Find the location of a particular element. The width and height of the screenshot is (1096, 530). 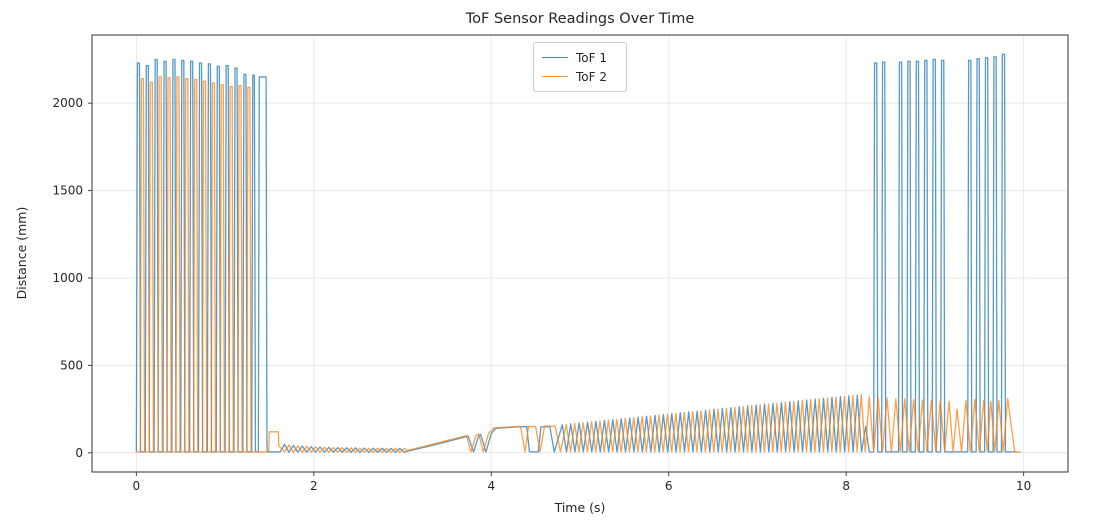

x-tick-label: 4 is located at coordinates (491, 486).